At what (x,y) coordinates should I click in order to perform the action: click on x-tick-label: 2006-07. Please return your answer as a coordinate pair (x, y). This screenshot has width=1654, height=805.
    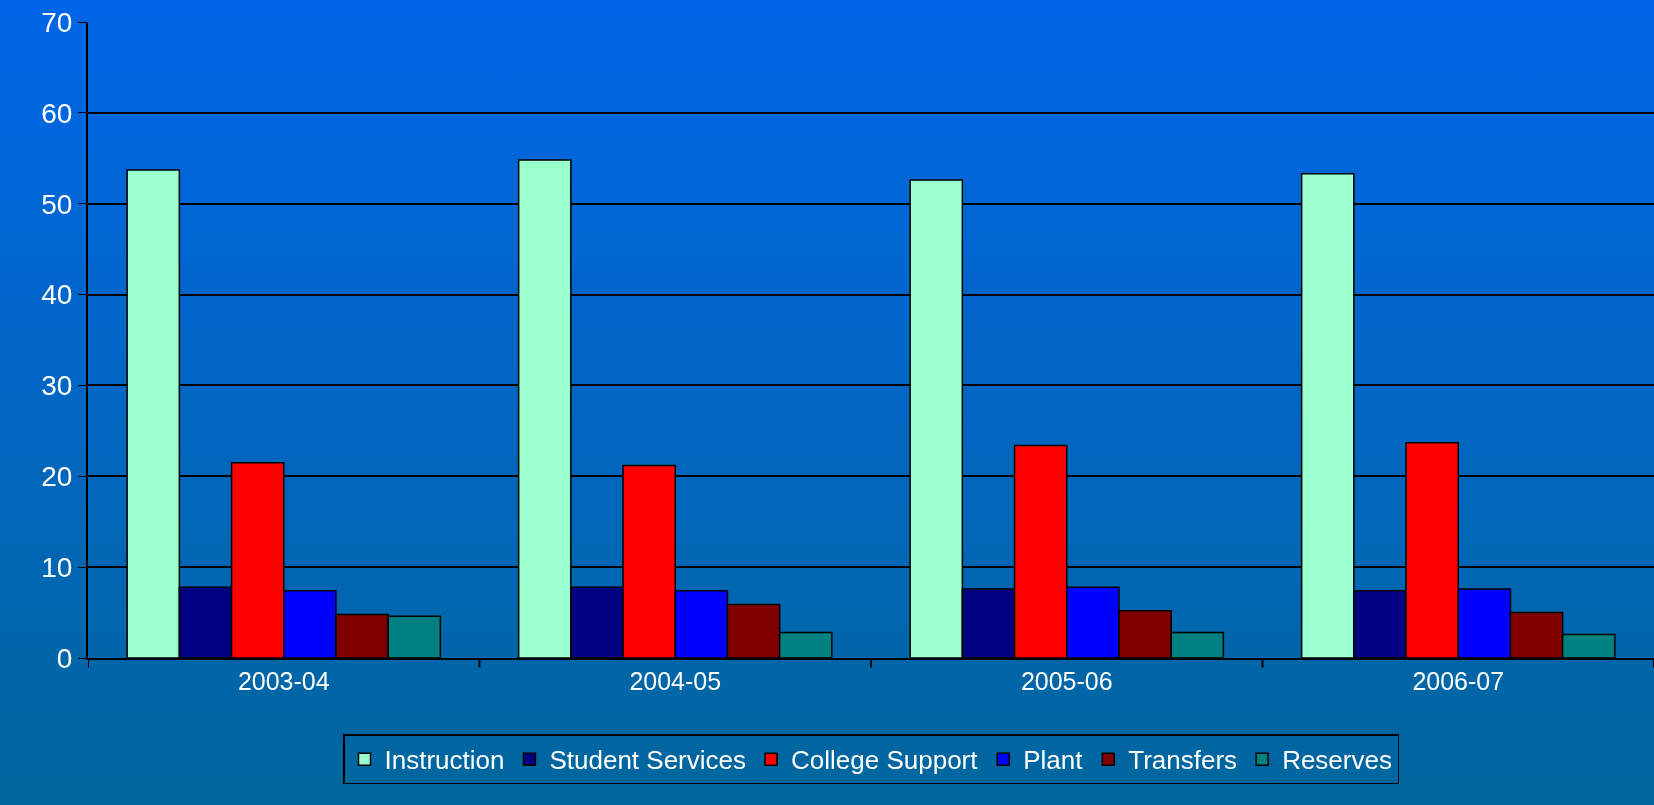
    Looking at the image, I should click on (1458, 681).